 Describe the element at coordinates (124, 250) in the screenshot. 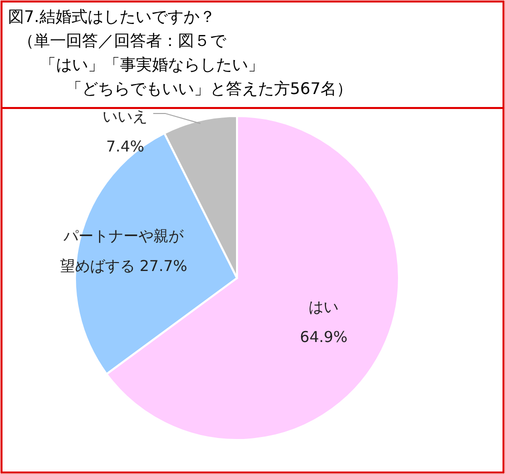

I see `slice-label: パートナーや親が望めばする 27.7%` at that location.